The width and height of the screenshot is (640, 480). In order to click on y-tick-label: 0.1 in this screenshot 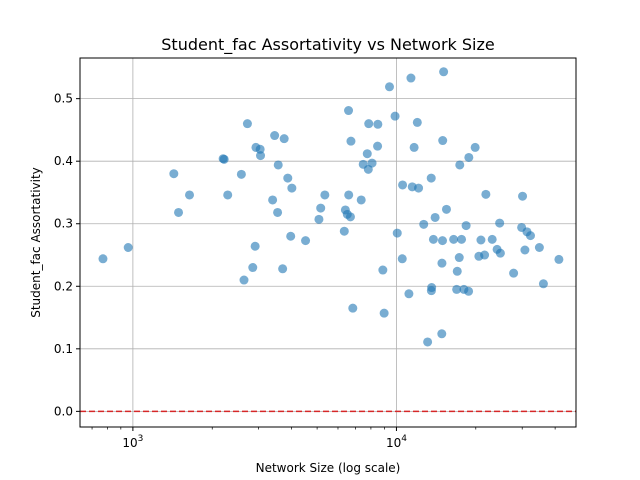, I will do `click(63, 349)`.